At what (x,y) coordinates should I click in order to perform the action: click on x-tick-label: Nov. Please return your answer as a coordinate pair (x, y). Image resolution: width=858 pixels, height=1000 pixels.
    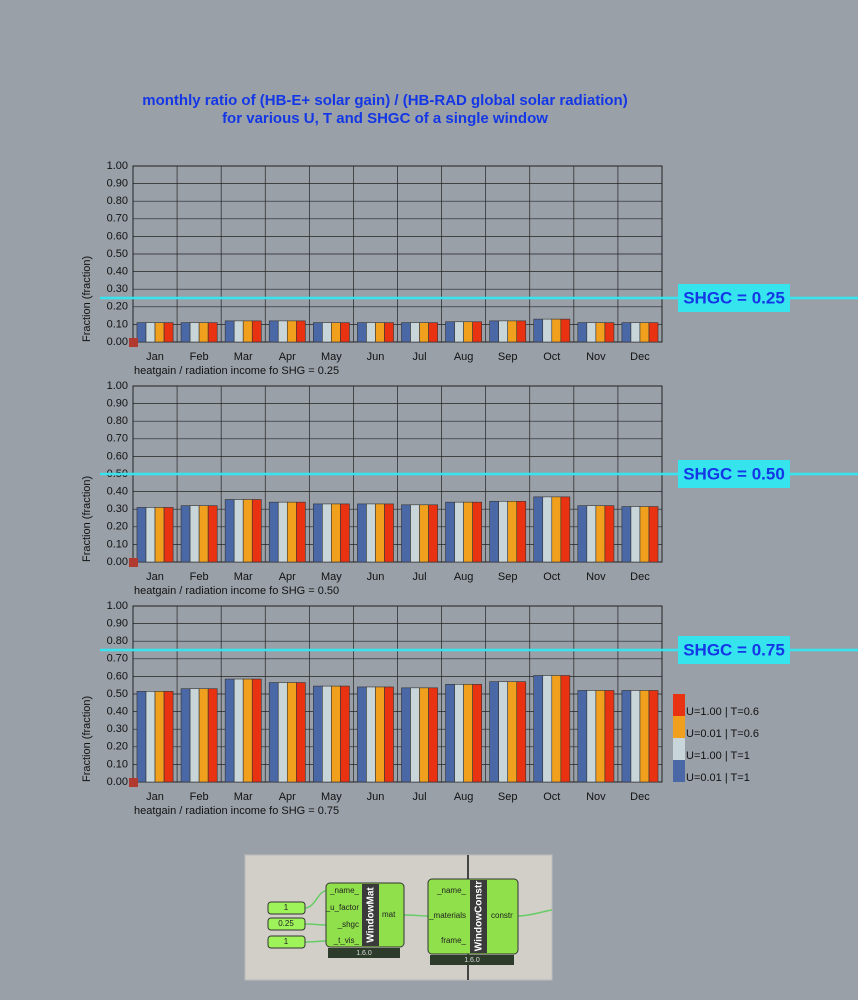
    Looking at the image, I should click on (596, 797).